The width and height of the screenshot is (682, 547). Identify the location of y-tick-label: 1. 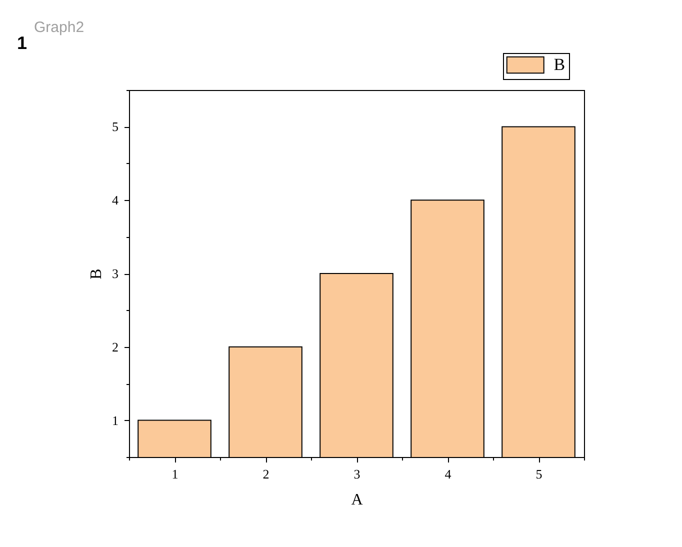
(115, 420).